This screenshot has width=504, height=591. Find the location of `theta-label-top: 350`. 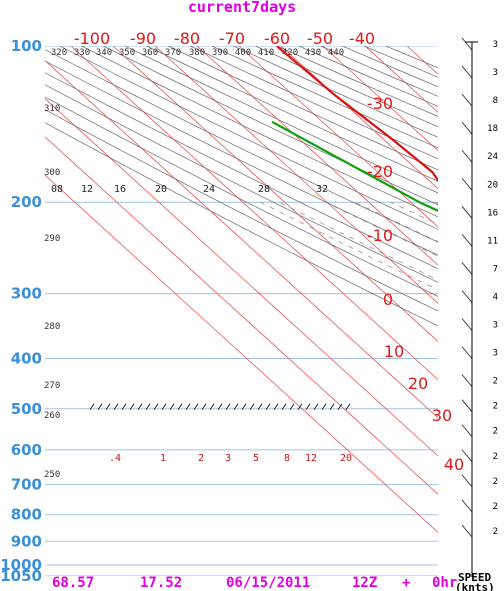

theta-label-top: 350 is located at coordinates (127, 53).